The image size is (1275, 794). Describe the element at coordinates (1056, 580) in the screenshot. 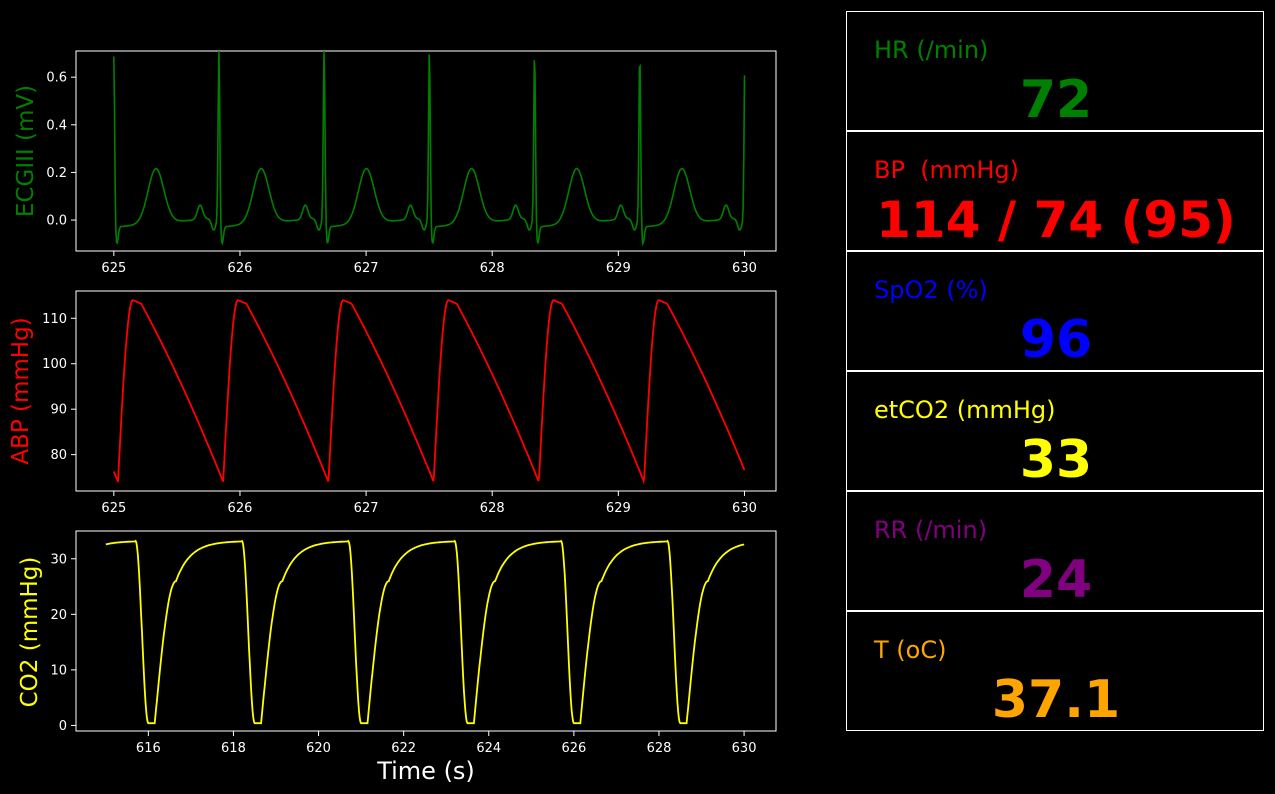

I see `rr-value: 24` at that location.